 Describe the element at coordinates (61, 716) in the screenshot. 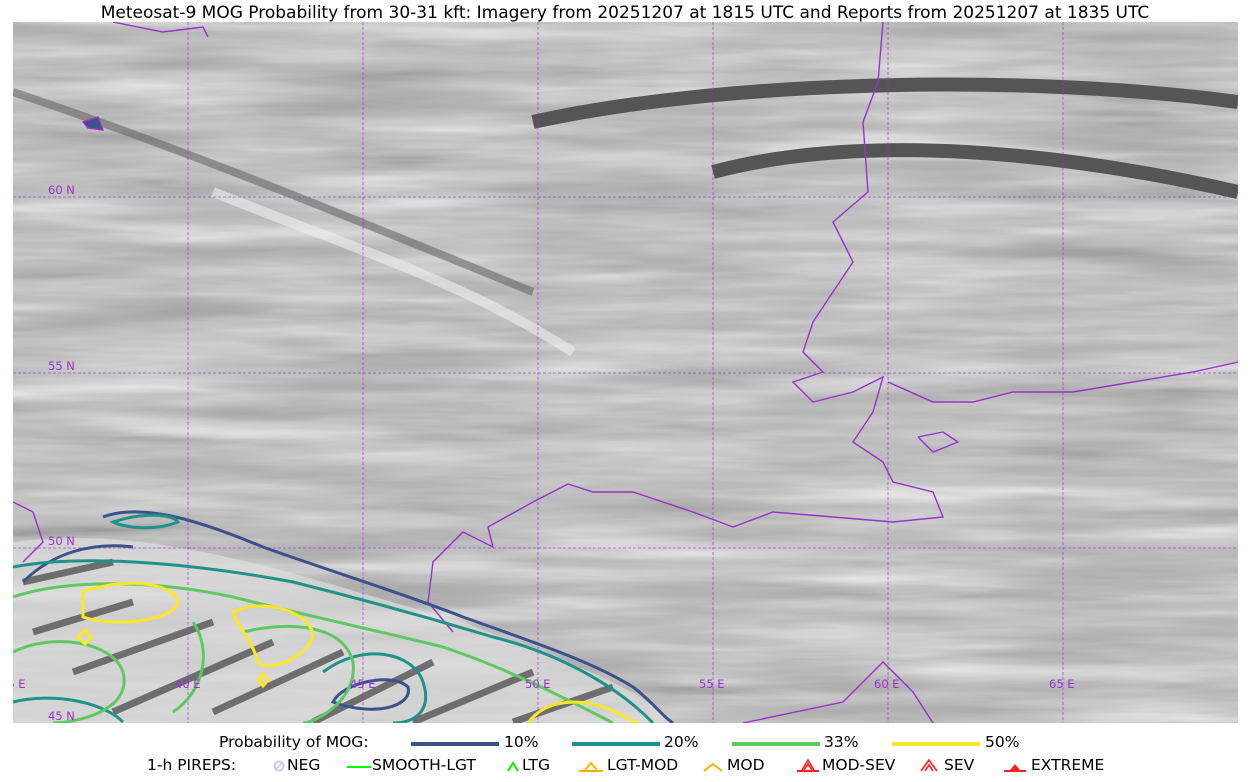

I see `svg-text: 45 N` at that location.